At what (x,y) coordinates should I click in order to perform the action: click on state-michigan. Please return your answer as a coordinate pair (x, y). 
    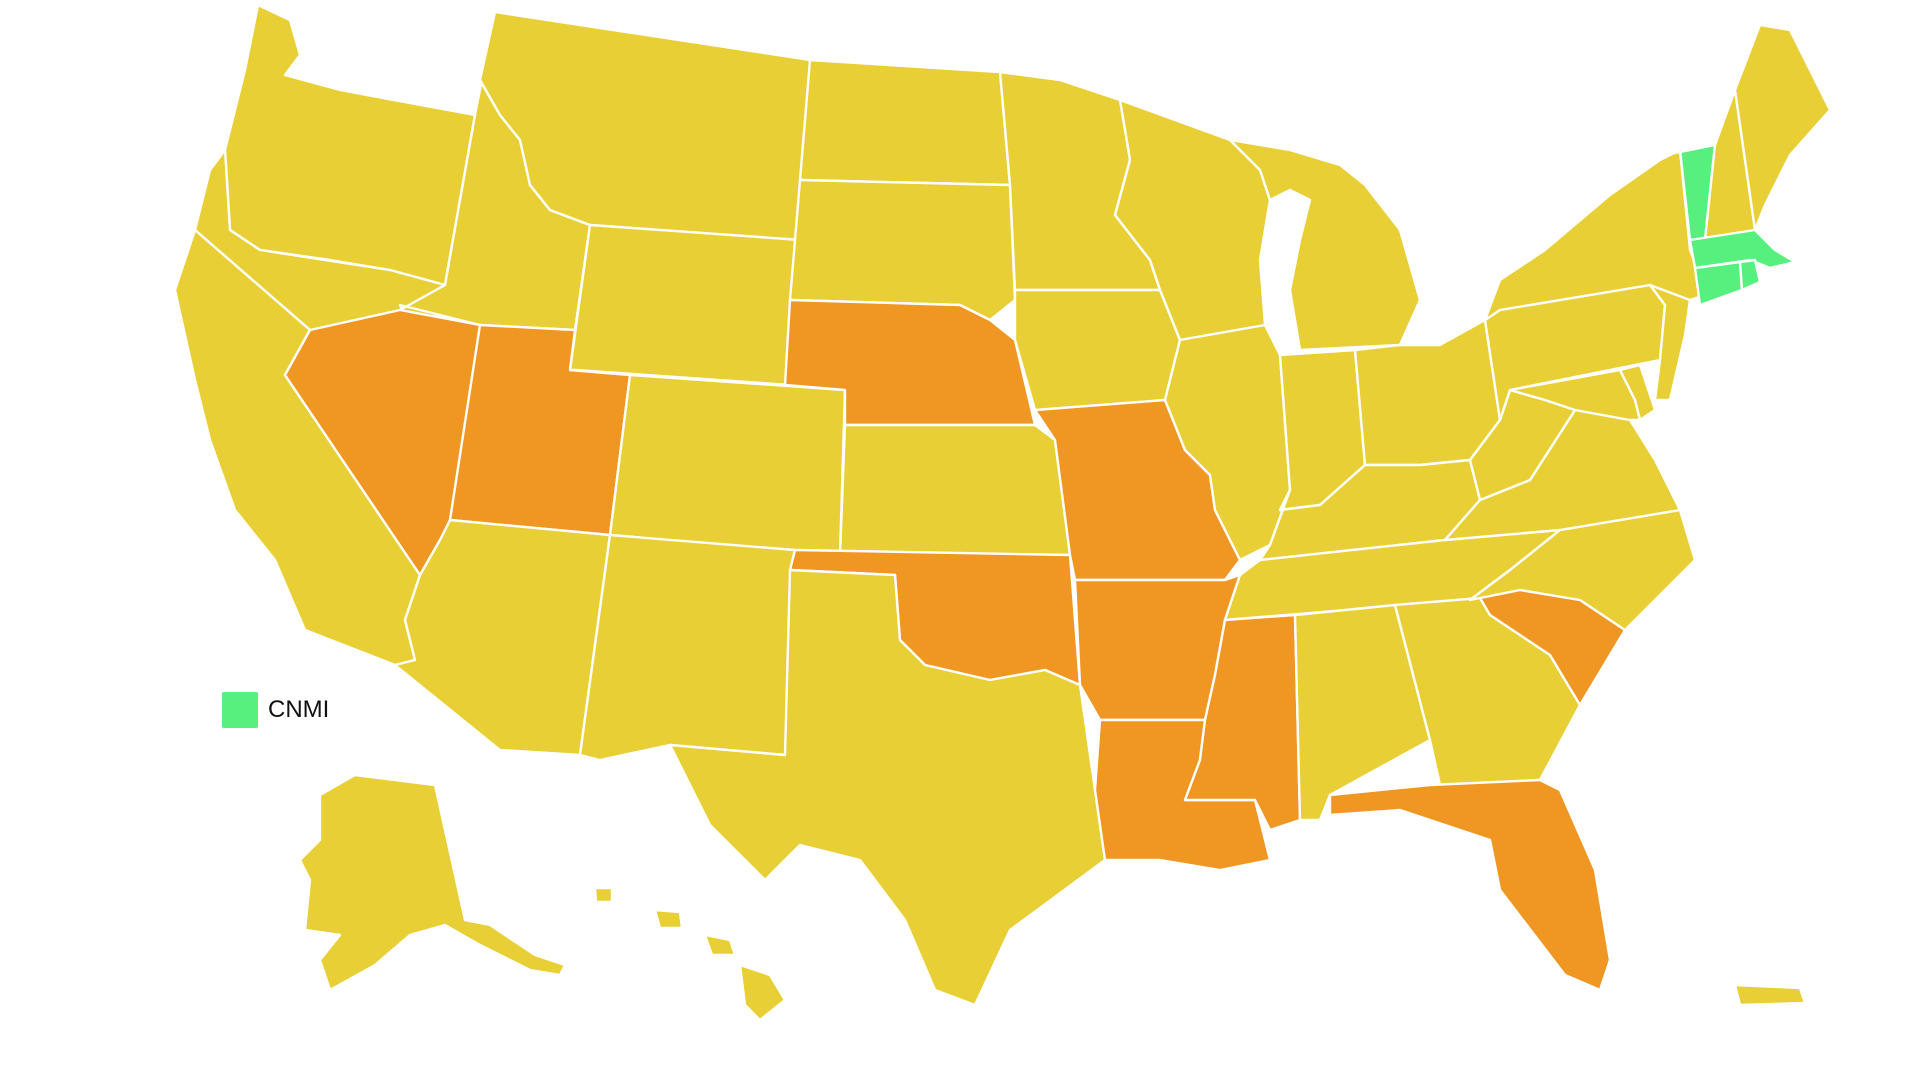
    Looking at the image, I should click on (1325, 245).